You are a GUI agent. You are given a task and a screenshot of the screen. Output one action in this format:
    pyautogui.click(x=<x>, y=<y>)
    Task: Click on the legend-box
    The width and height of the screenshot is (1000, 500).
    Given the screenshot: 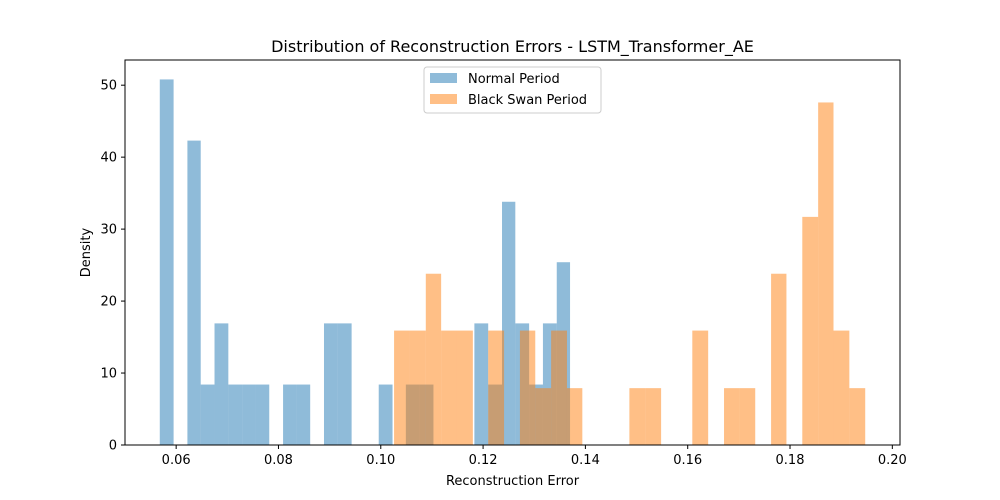 What is the action you would take?
    pyautogui.click(x=512, y=90)
    